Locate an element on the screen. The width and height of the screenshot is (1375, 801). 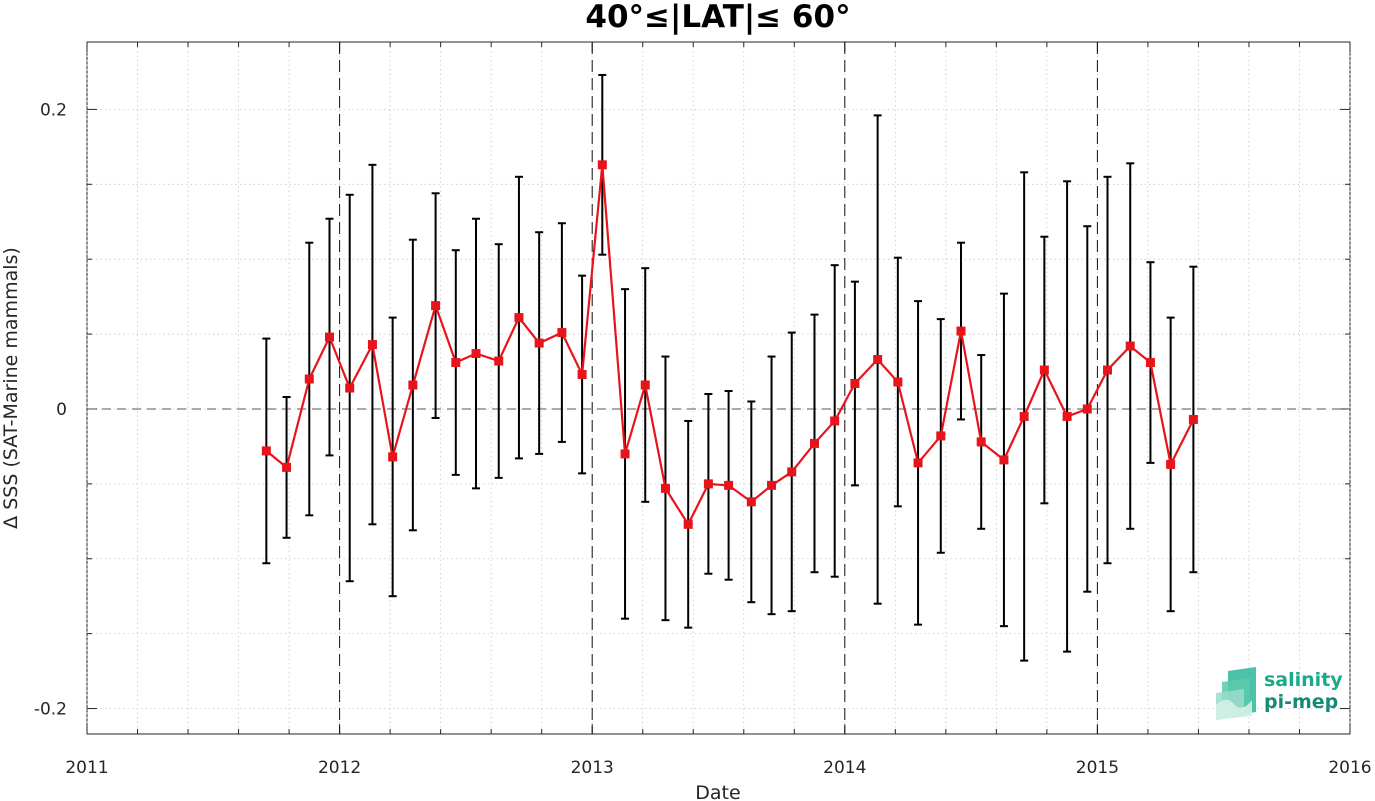
x-axis-label: Date is located at coordinates (717, 791).